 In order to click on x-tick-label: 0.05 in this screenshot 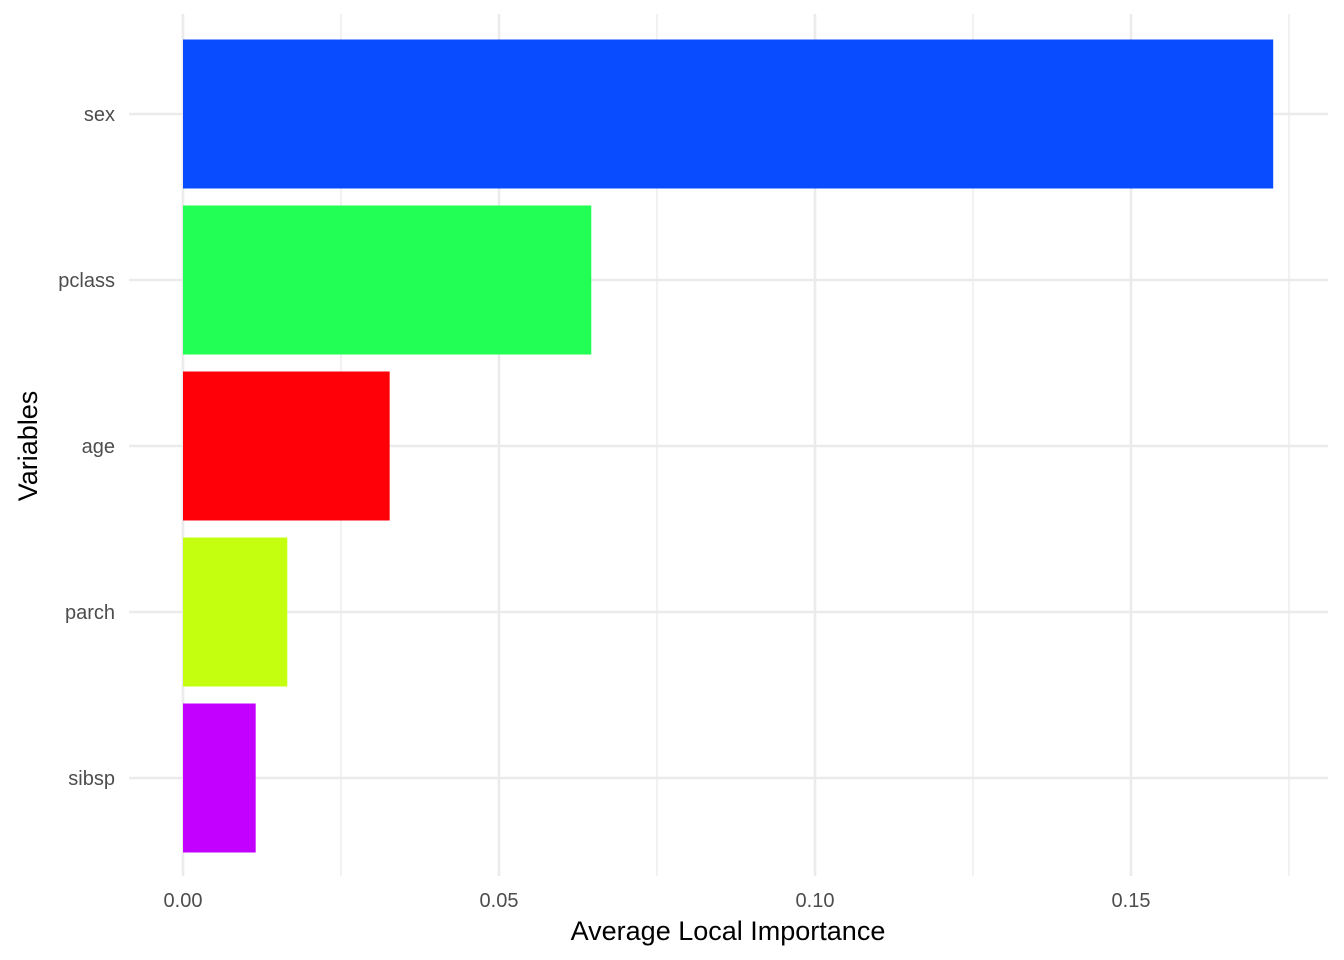, I will do `click(499, 901)`.